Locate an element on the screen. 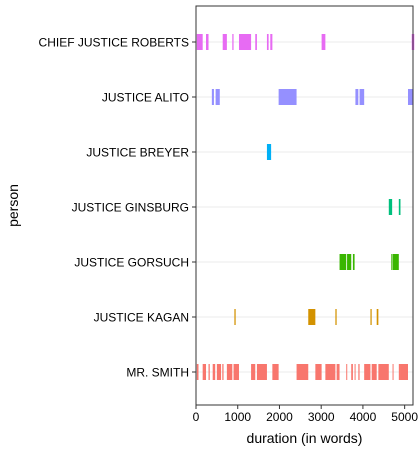 The height and width of the screenshot is (455, 420). x-axis: 0 1000 2000 3000 4000 5000 is located at coordinates (305, 414).